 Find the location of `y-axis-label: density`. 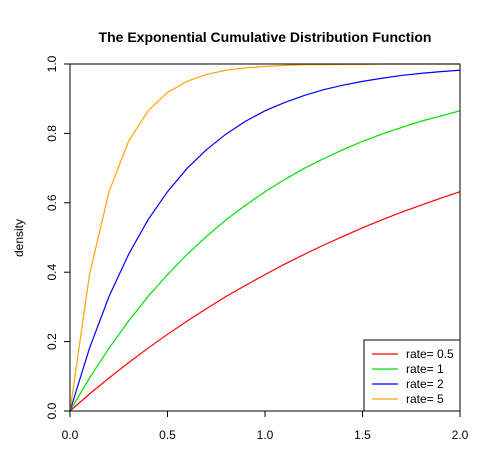

y-axis-label: density is located at coordinates (19, 238).